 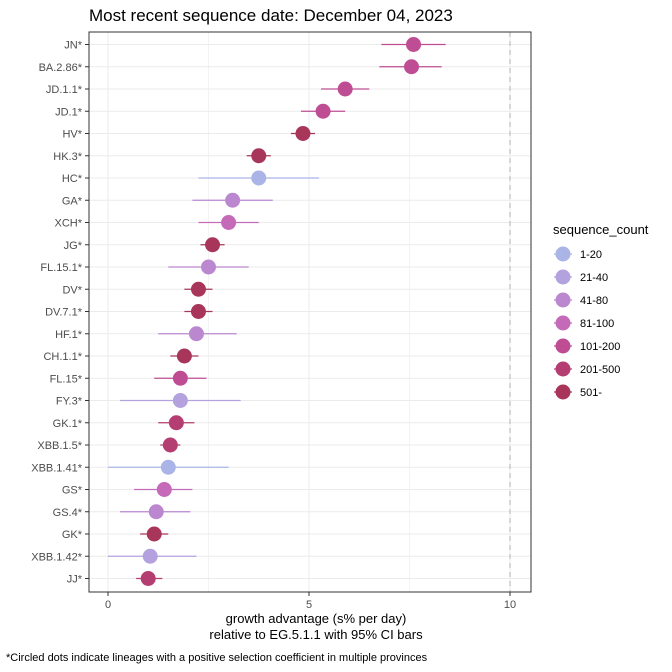 I want to click on y-tick-label: HK.3*, so click(x=67, y=157).